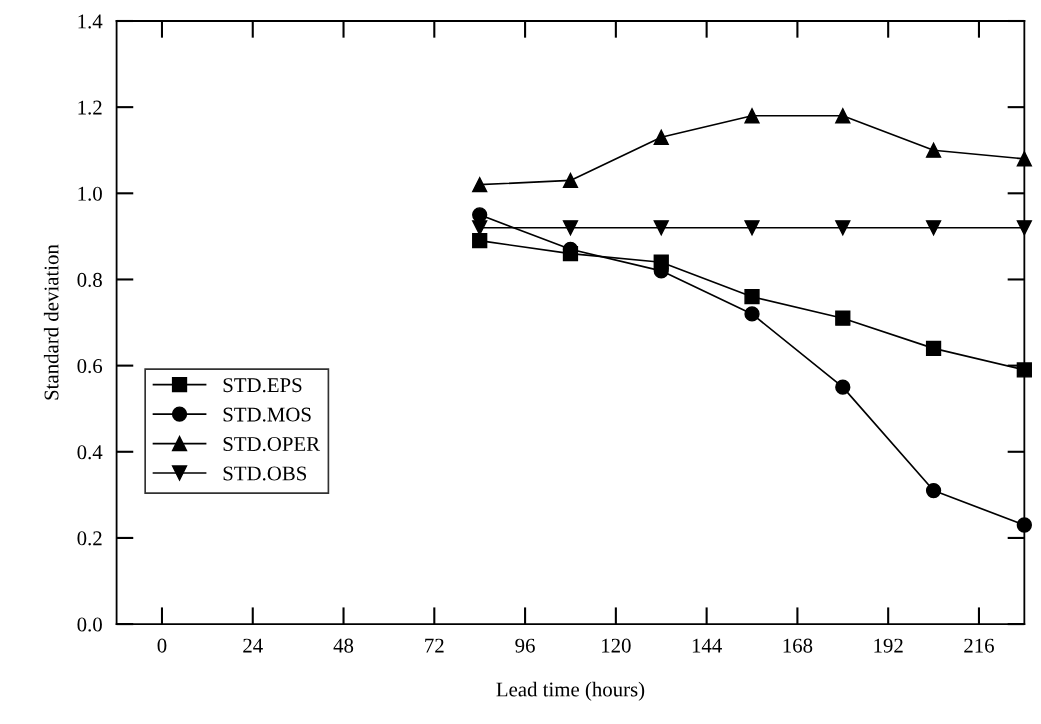 The image size is (1041, 724). What do you see at coordinates (267, 414) in the screenshot?
I see `legend-label: STD.MOS` at bounding box center [267, 414].